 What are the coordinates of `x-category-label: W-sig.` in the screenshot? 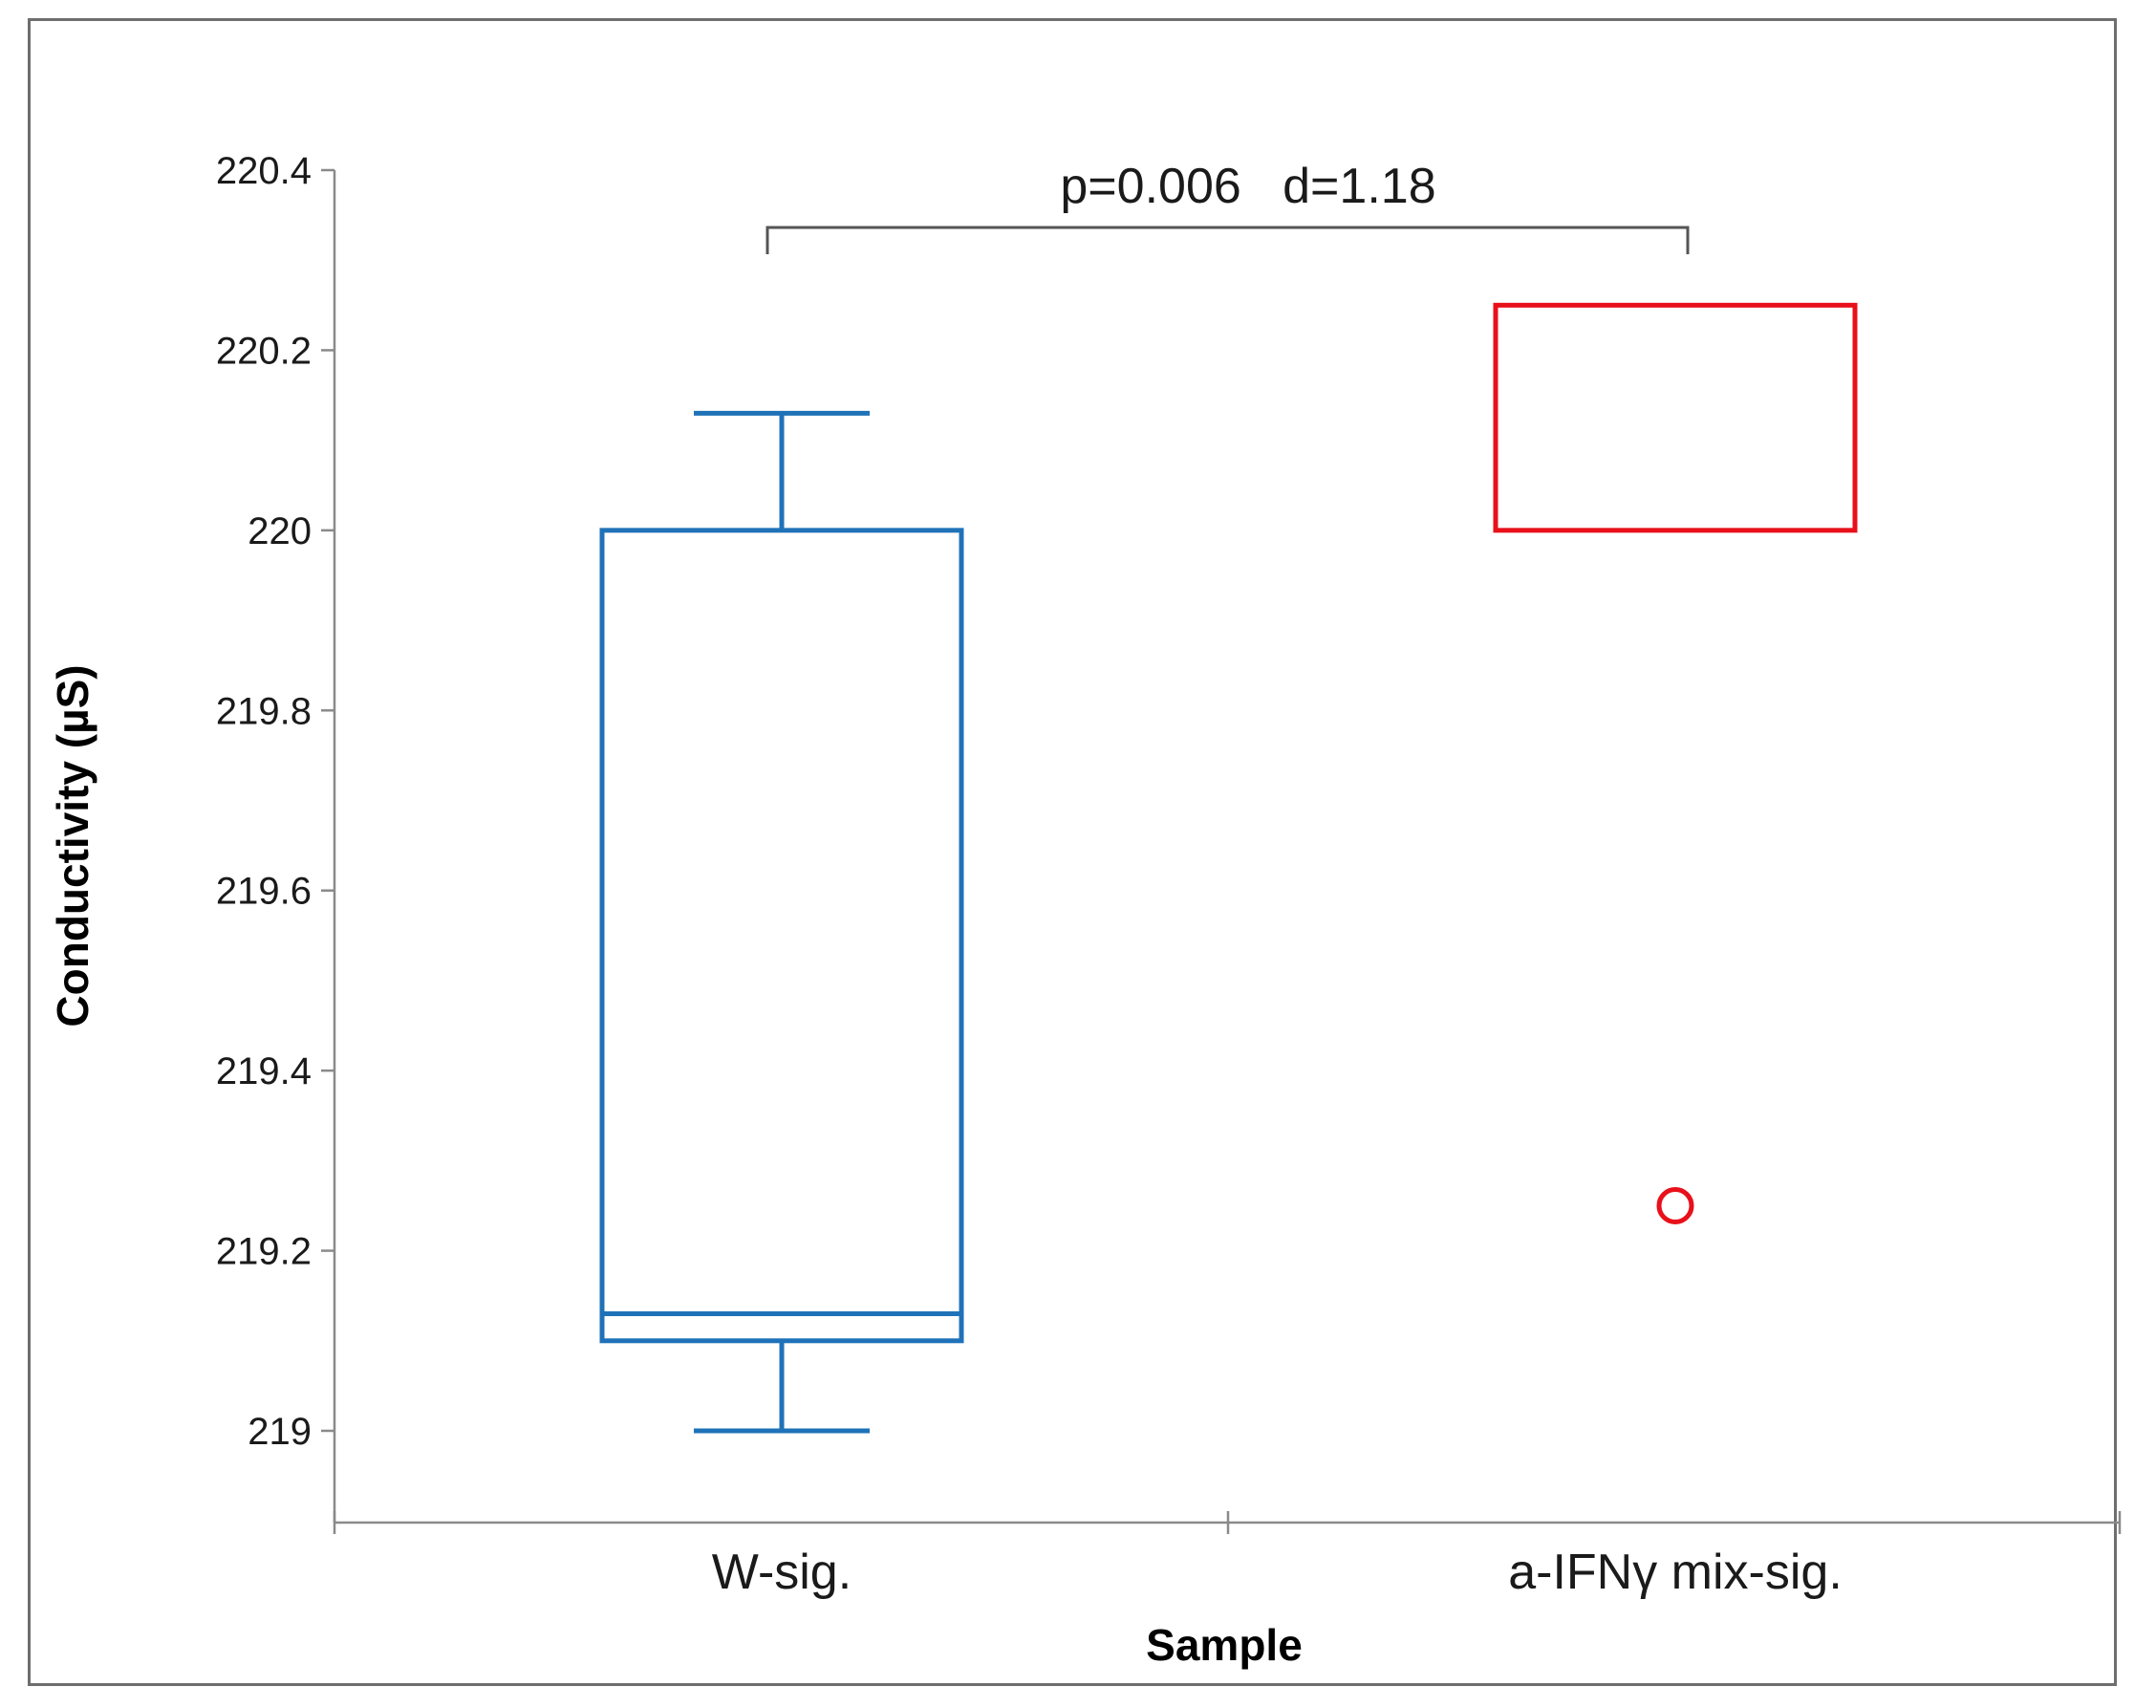 It's located at (782, 1572).